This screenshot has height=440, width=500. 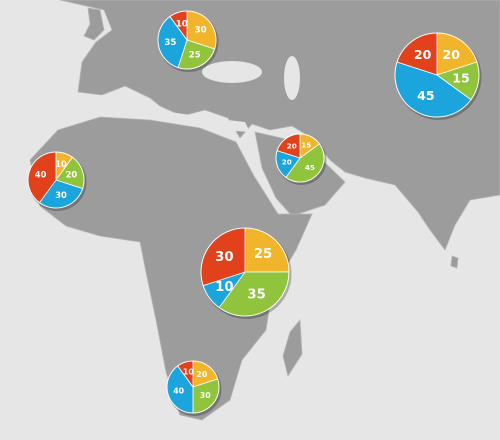 I want to click on pie: 25 35 10 30, so click(x=246, y=273).